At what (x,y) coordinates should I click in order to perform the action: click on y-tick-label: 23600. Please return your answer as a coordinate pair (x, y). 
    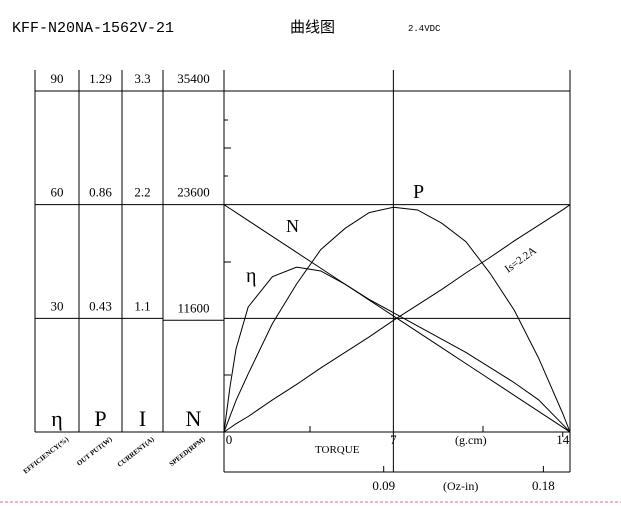
    Looking at the image, I should click on (193, 192).